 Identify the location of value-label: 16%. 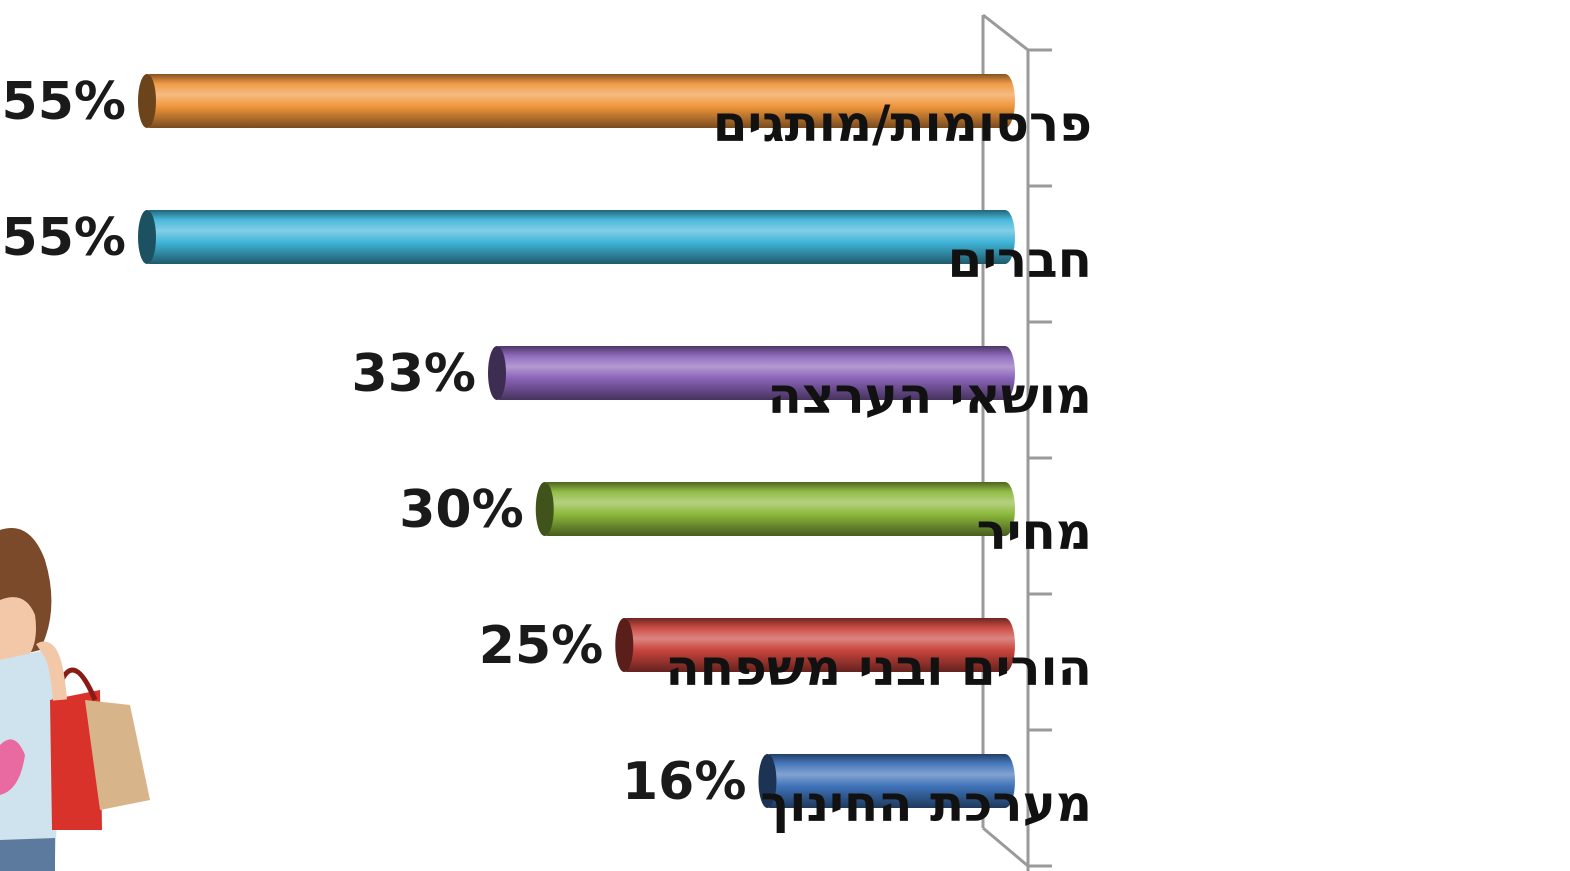
(684, 782).